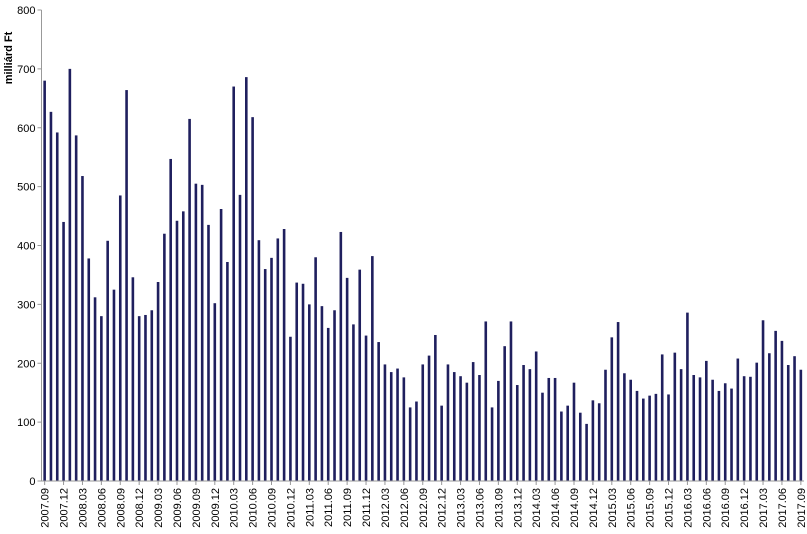  Describe the element at coordinates (429, 418) in the screenshot. I see `bar-2012.10` at that location.